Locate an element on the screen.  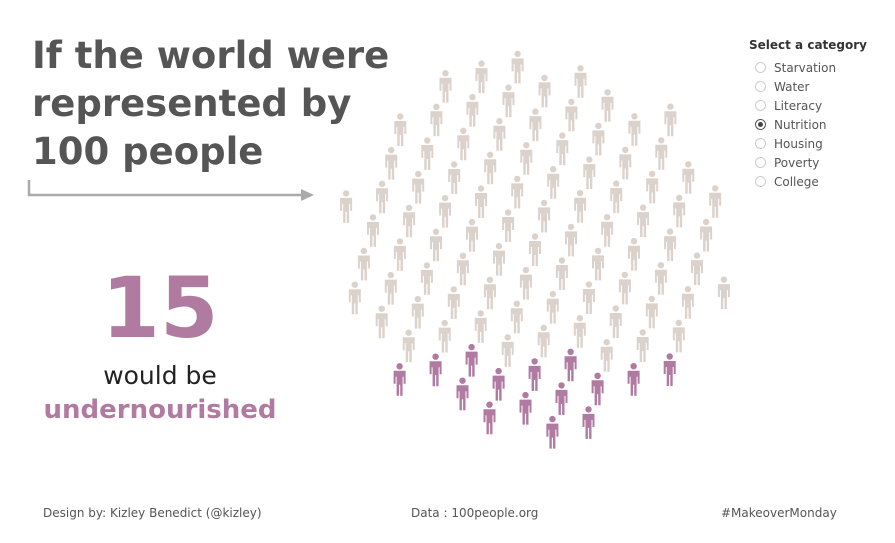
design-credit: Design by: Kizley Benedict (@kizley) is located at coordinates (152, 513).